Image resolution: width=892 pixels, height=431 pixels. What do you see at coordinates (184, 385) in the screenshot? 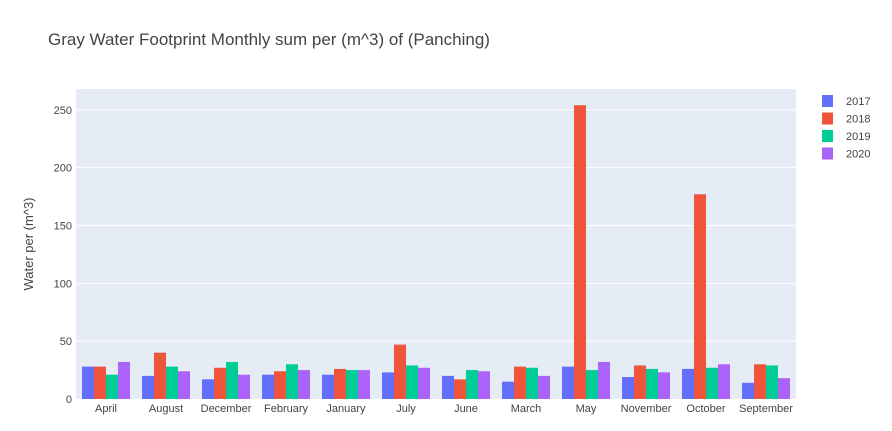
I see `bar-2020-august` at bounding box center [184, 385].